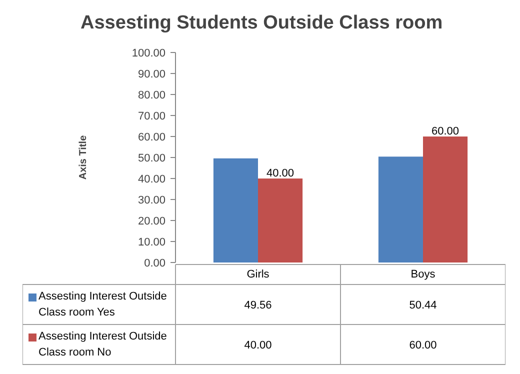 This screenshot has height=374, width=520. What do you see at coordinates (152, 116) in the screenshot?
I see `y-tick-label: 70.00` at bounding box center [152, 116].